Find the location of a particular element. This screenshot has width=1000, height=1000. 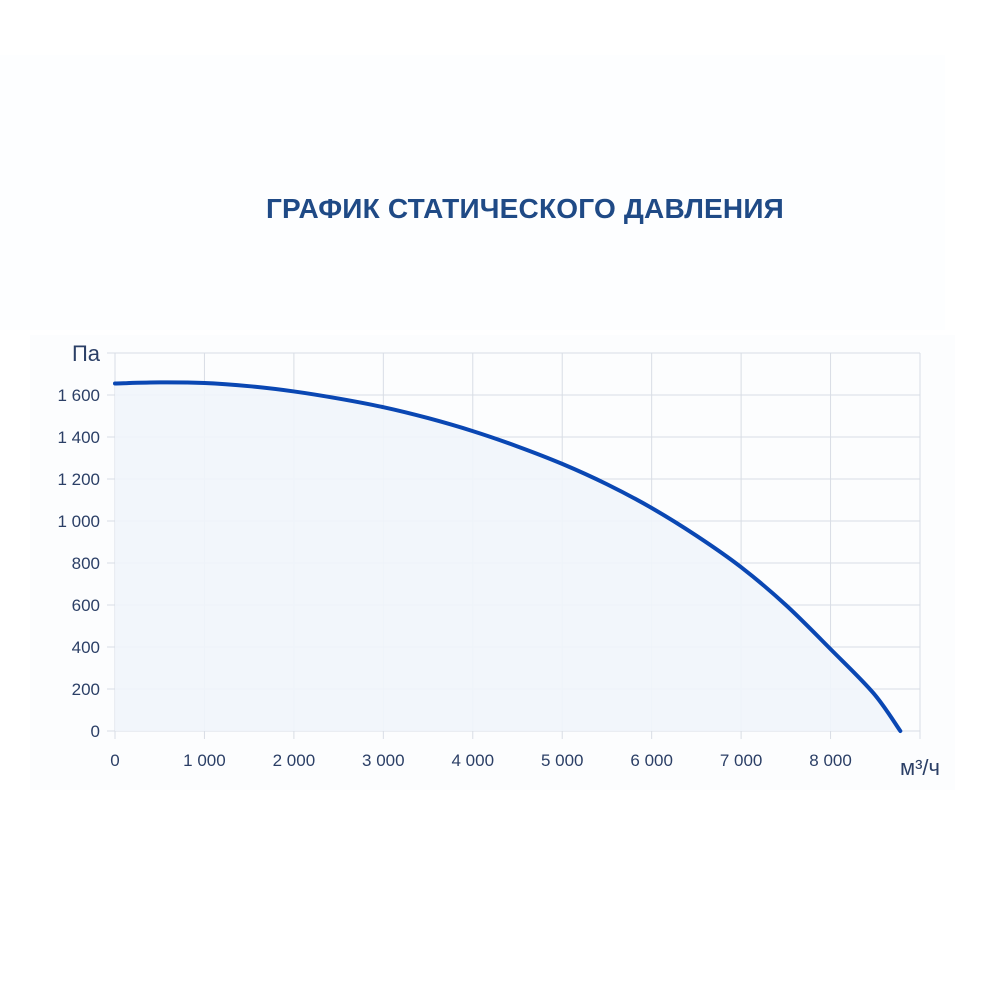

y-tick-label: 1 000 is located at coordinates (78, 521).